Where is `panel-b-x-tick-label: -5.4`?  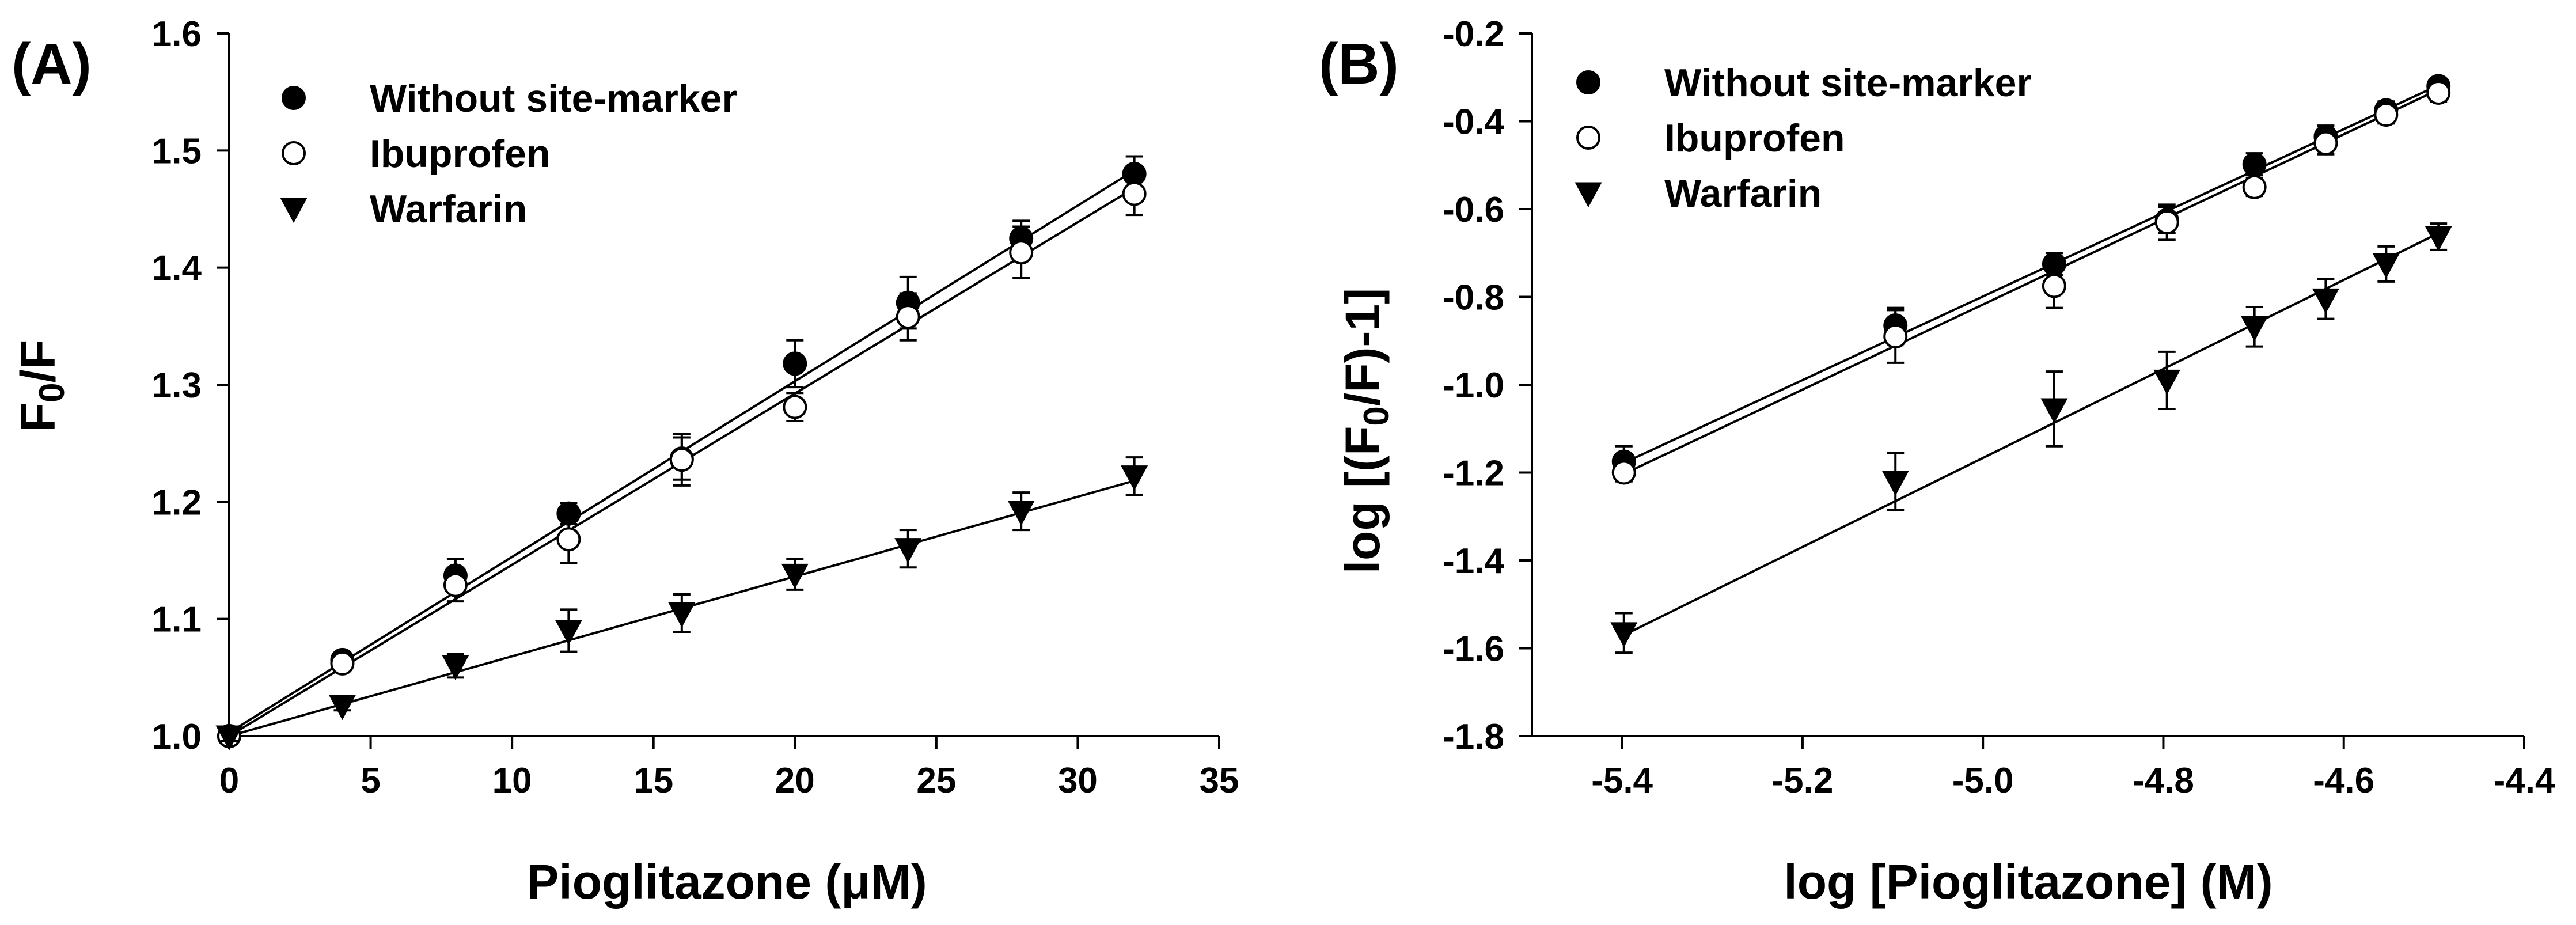
panel-b-x-tick-label: -5.4 is located at coordinates (1622, 781).